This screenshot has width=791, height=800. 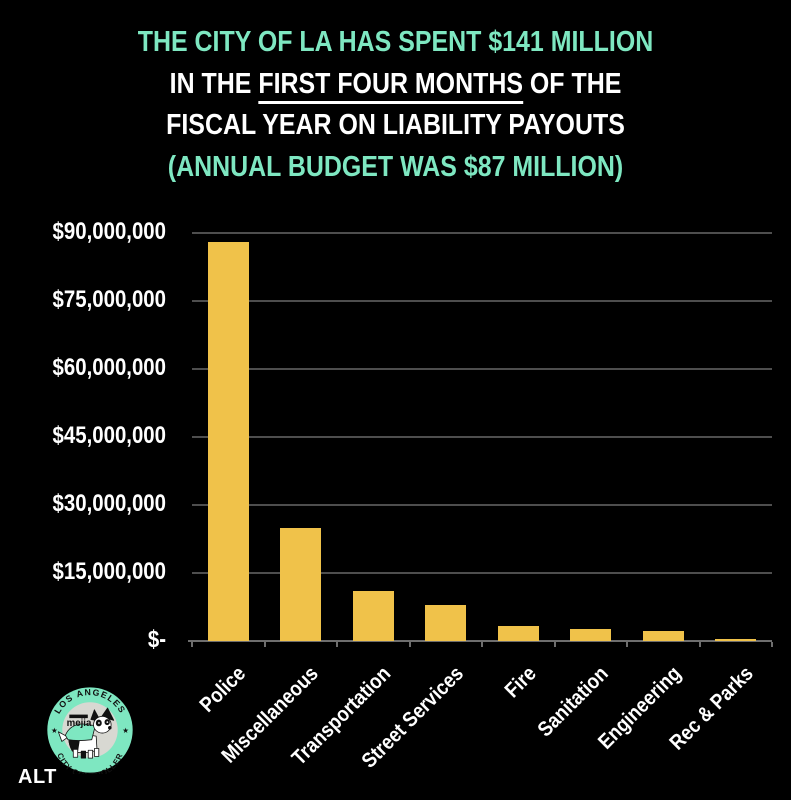 What do you see at coordinates (663, 635) in the screenshot?
I see `bar-engineering` at bounding box center [663, 635].